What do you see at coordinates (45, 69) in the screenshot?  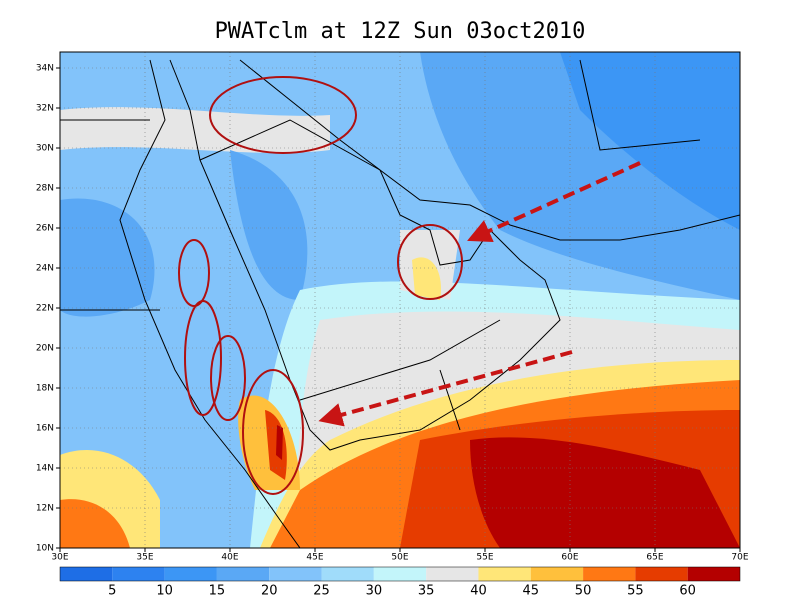 I see `lat-tick-label: 34N` at bounding box center [45, 69].